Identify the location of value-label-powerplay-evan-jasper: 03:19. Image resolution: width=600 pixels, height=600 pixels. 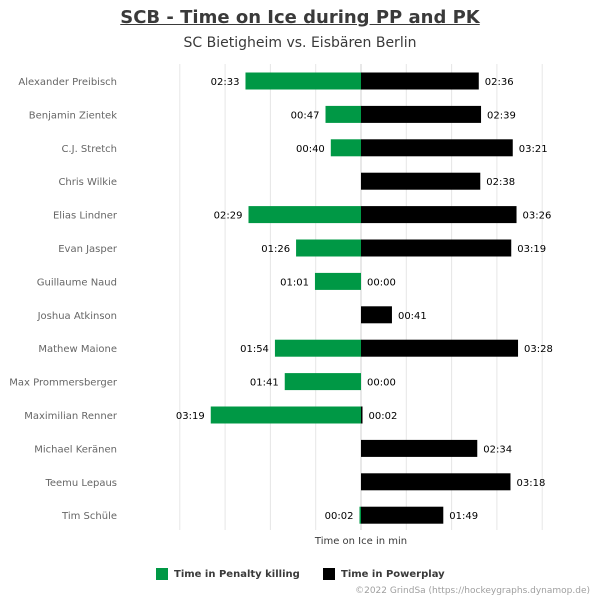
(531, 249).